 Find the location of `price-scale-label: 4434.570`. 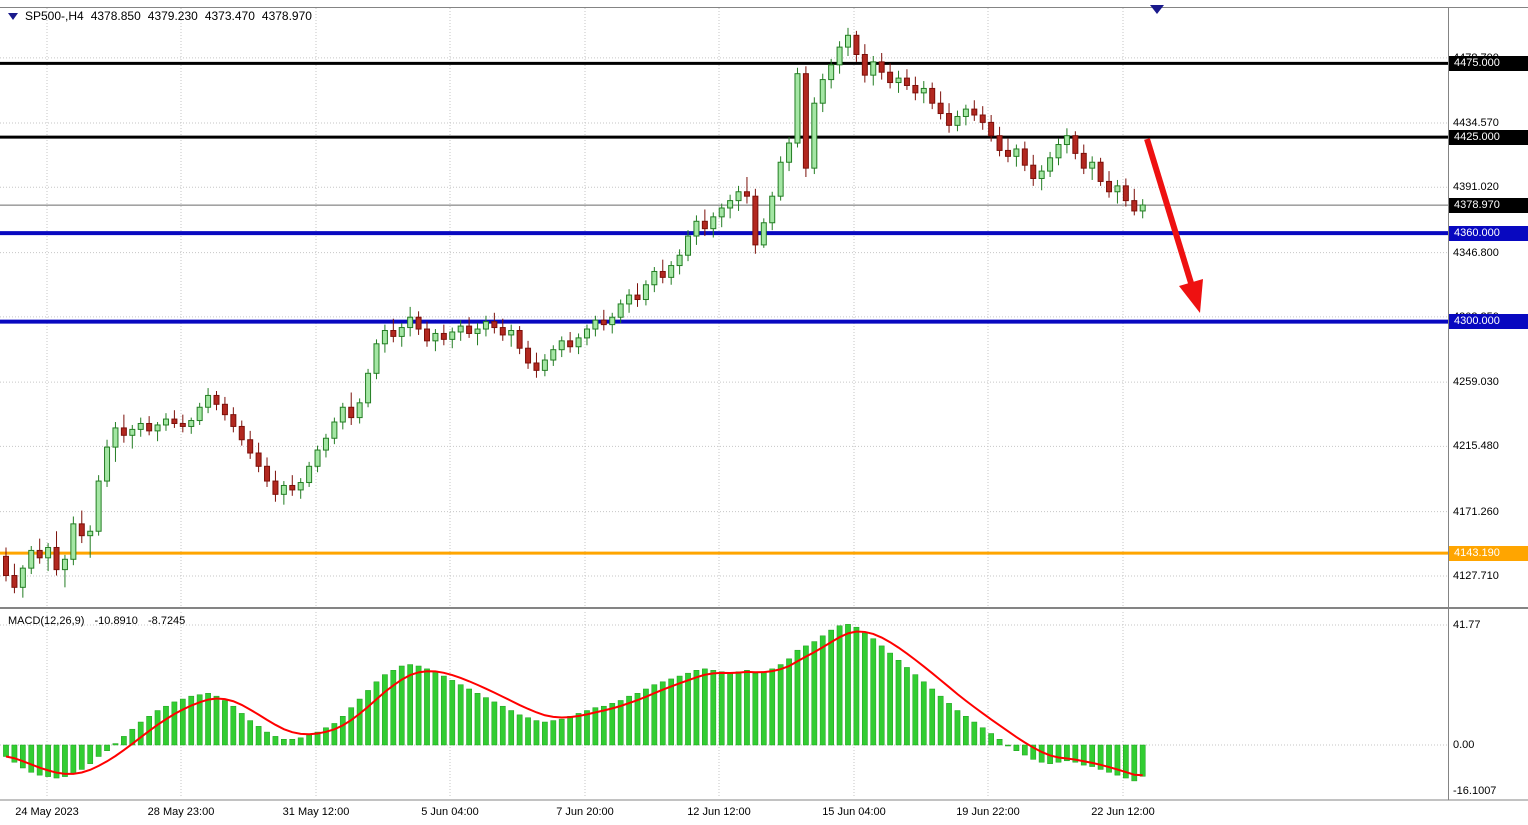

price-scale-label: 4434.570 is located at coordinates (1476, 123).